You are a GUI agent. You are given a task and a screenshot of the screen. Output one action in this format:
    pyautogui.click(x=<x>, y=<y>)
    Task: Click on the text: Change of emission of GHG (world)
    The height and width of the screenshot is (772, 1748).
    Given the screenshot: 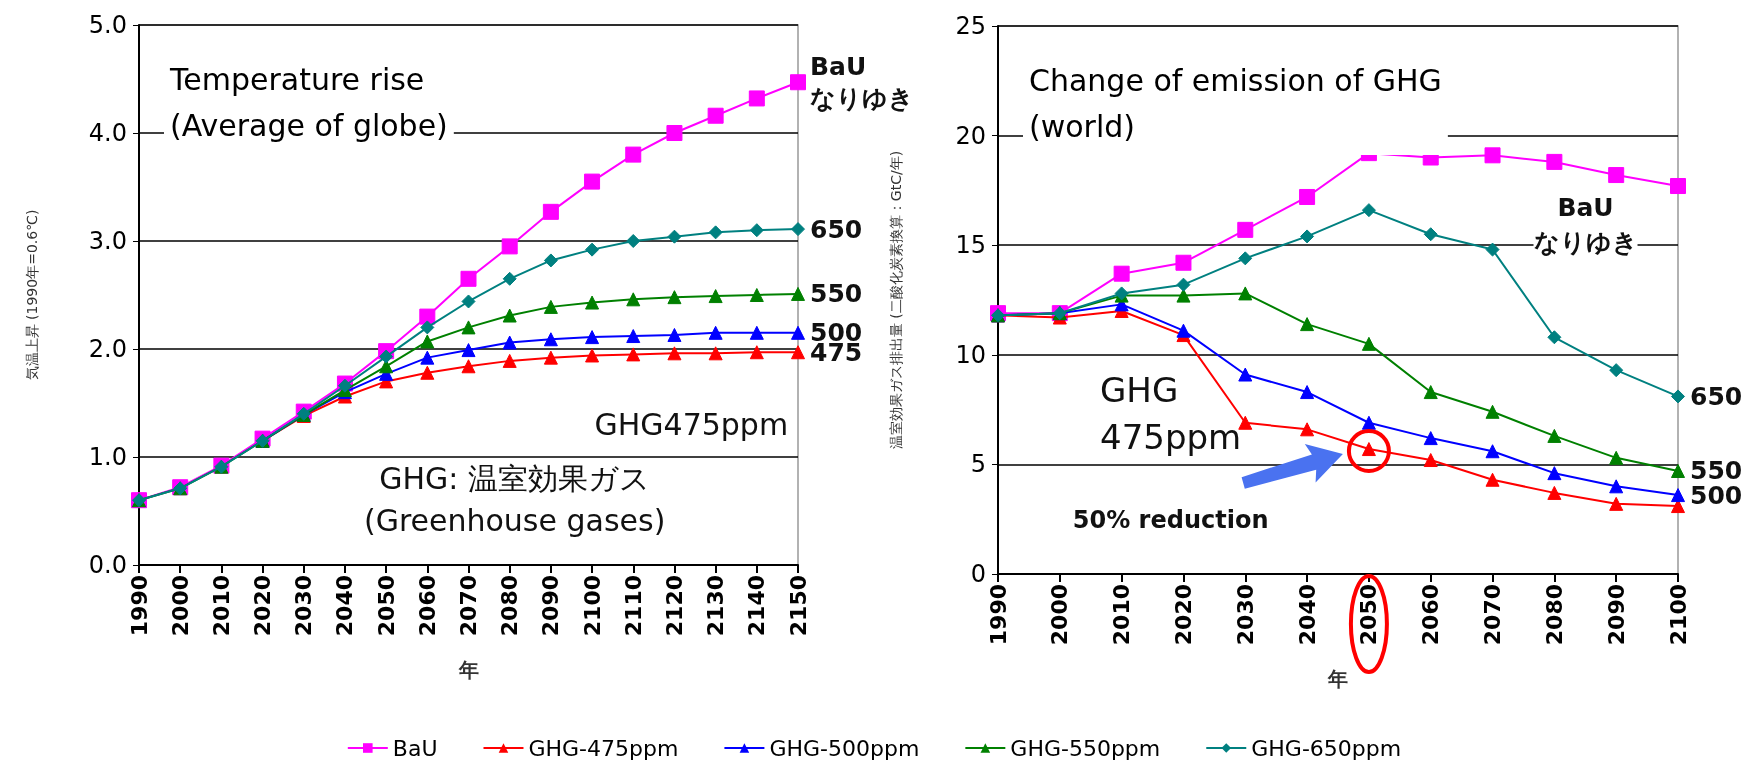 What is the action you would take?
    pyautogui.click(x=1235, y=103)
    